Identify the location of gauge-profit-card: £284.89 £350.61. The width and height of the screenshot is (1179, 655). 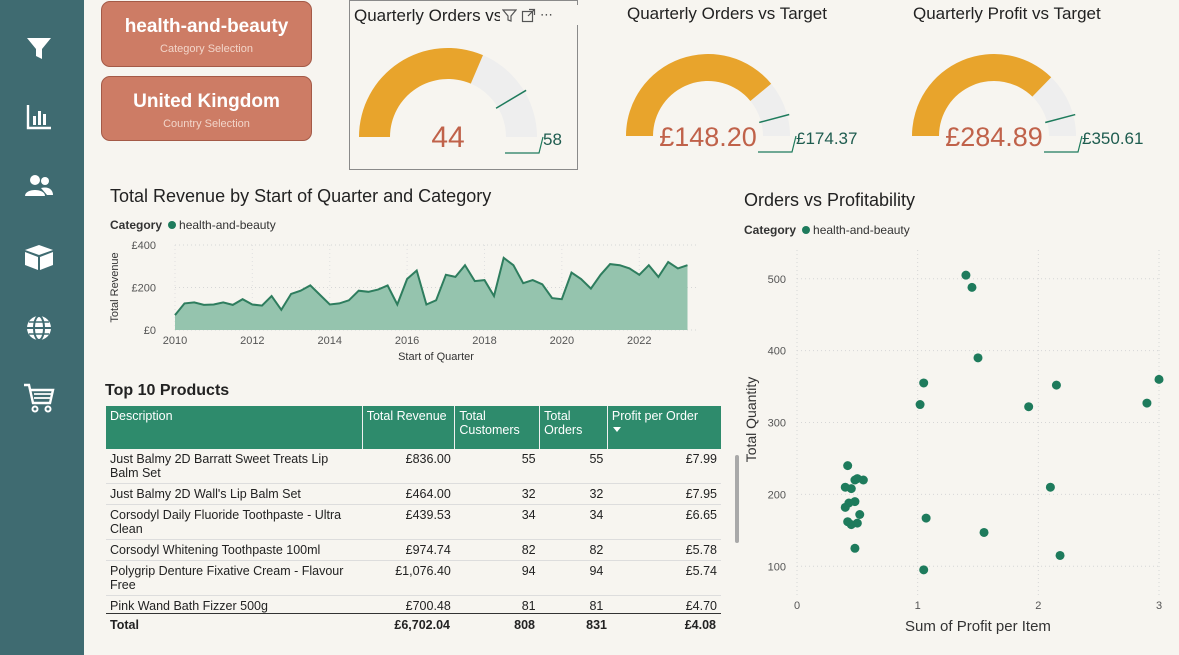
(1029, 84).